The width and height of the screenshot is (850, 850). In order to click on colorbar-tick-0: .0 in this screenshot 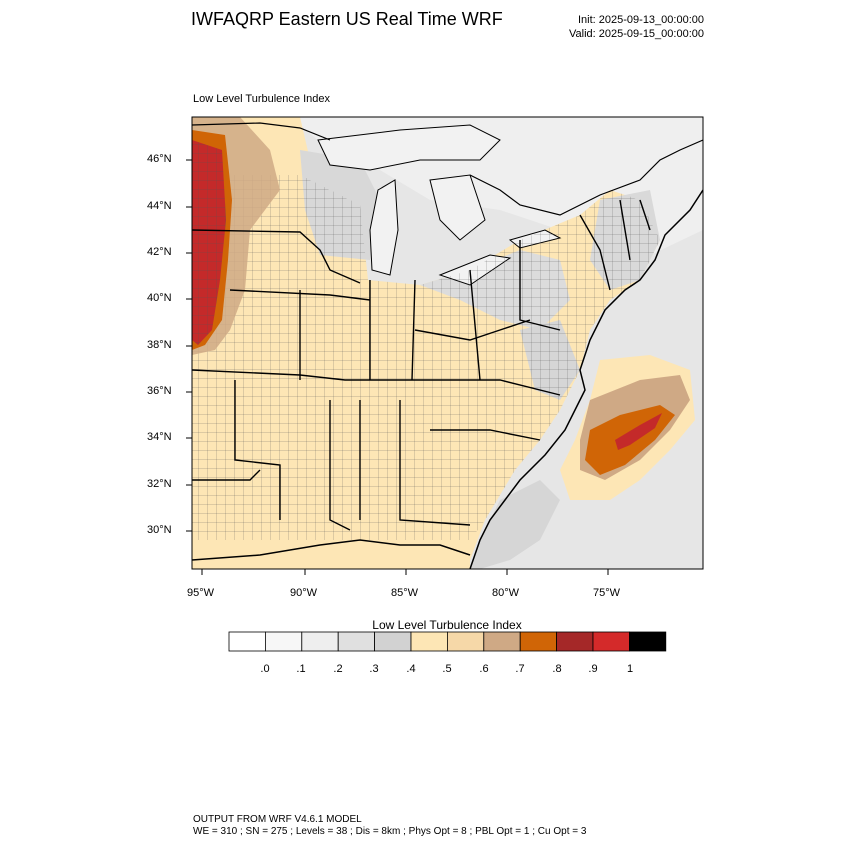, I will do `click(265, 669)`.